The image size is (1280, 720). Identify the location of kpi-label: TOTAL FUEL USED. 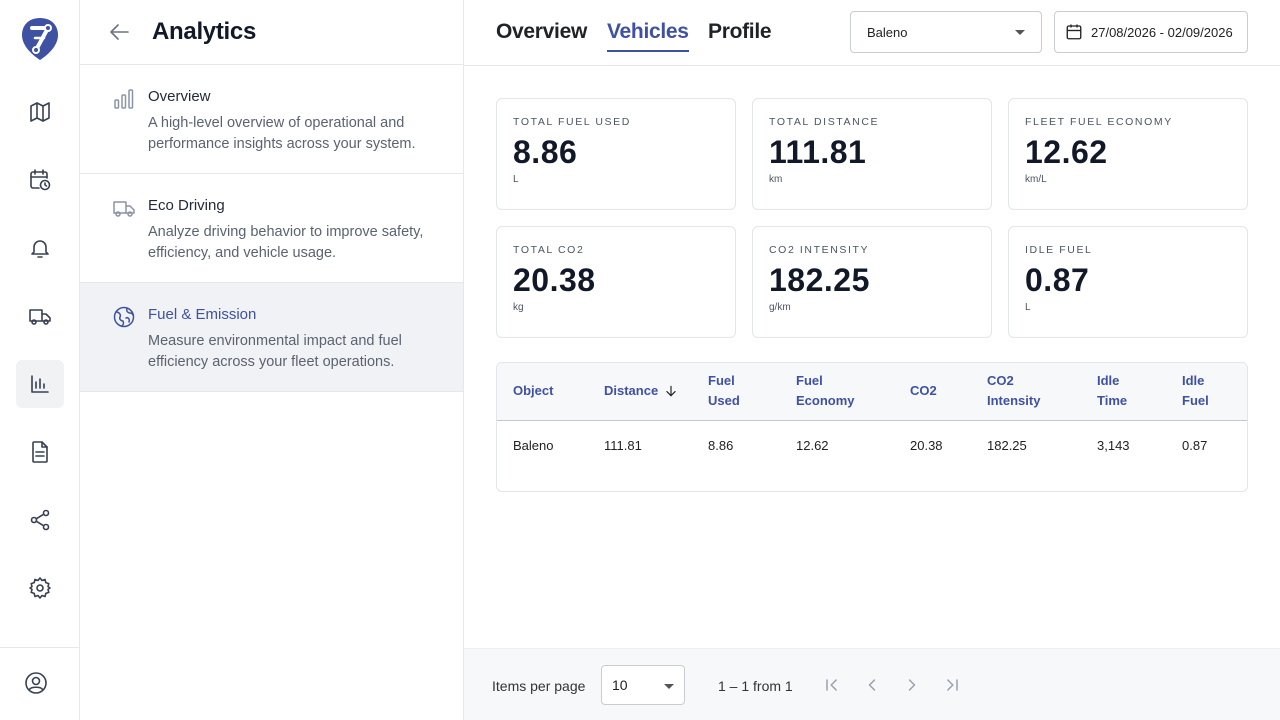
(572, 122).